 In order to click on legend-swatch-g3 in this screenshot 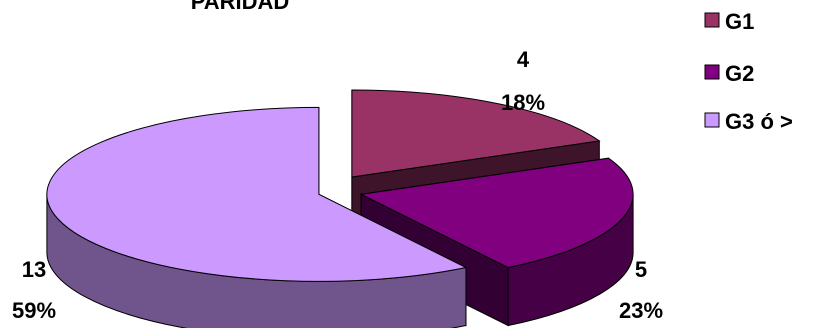, I will do `click(712, 120)`.